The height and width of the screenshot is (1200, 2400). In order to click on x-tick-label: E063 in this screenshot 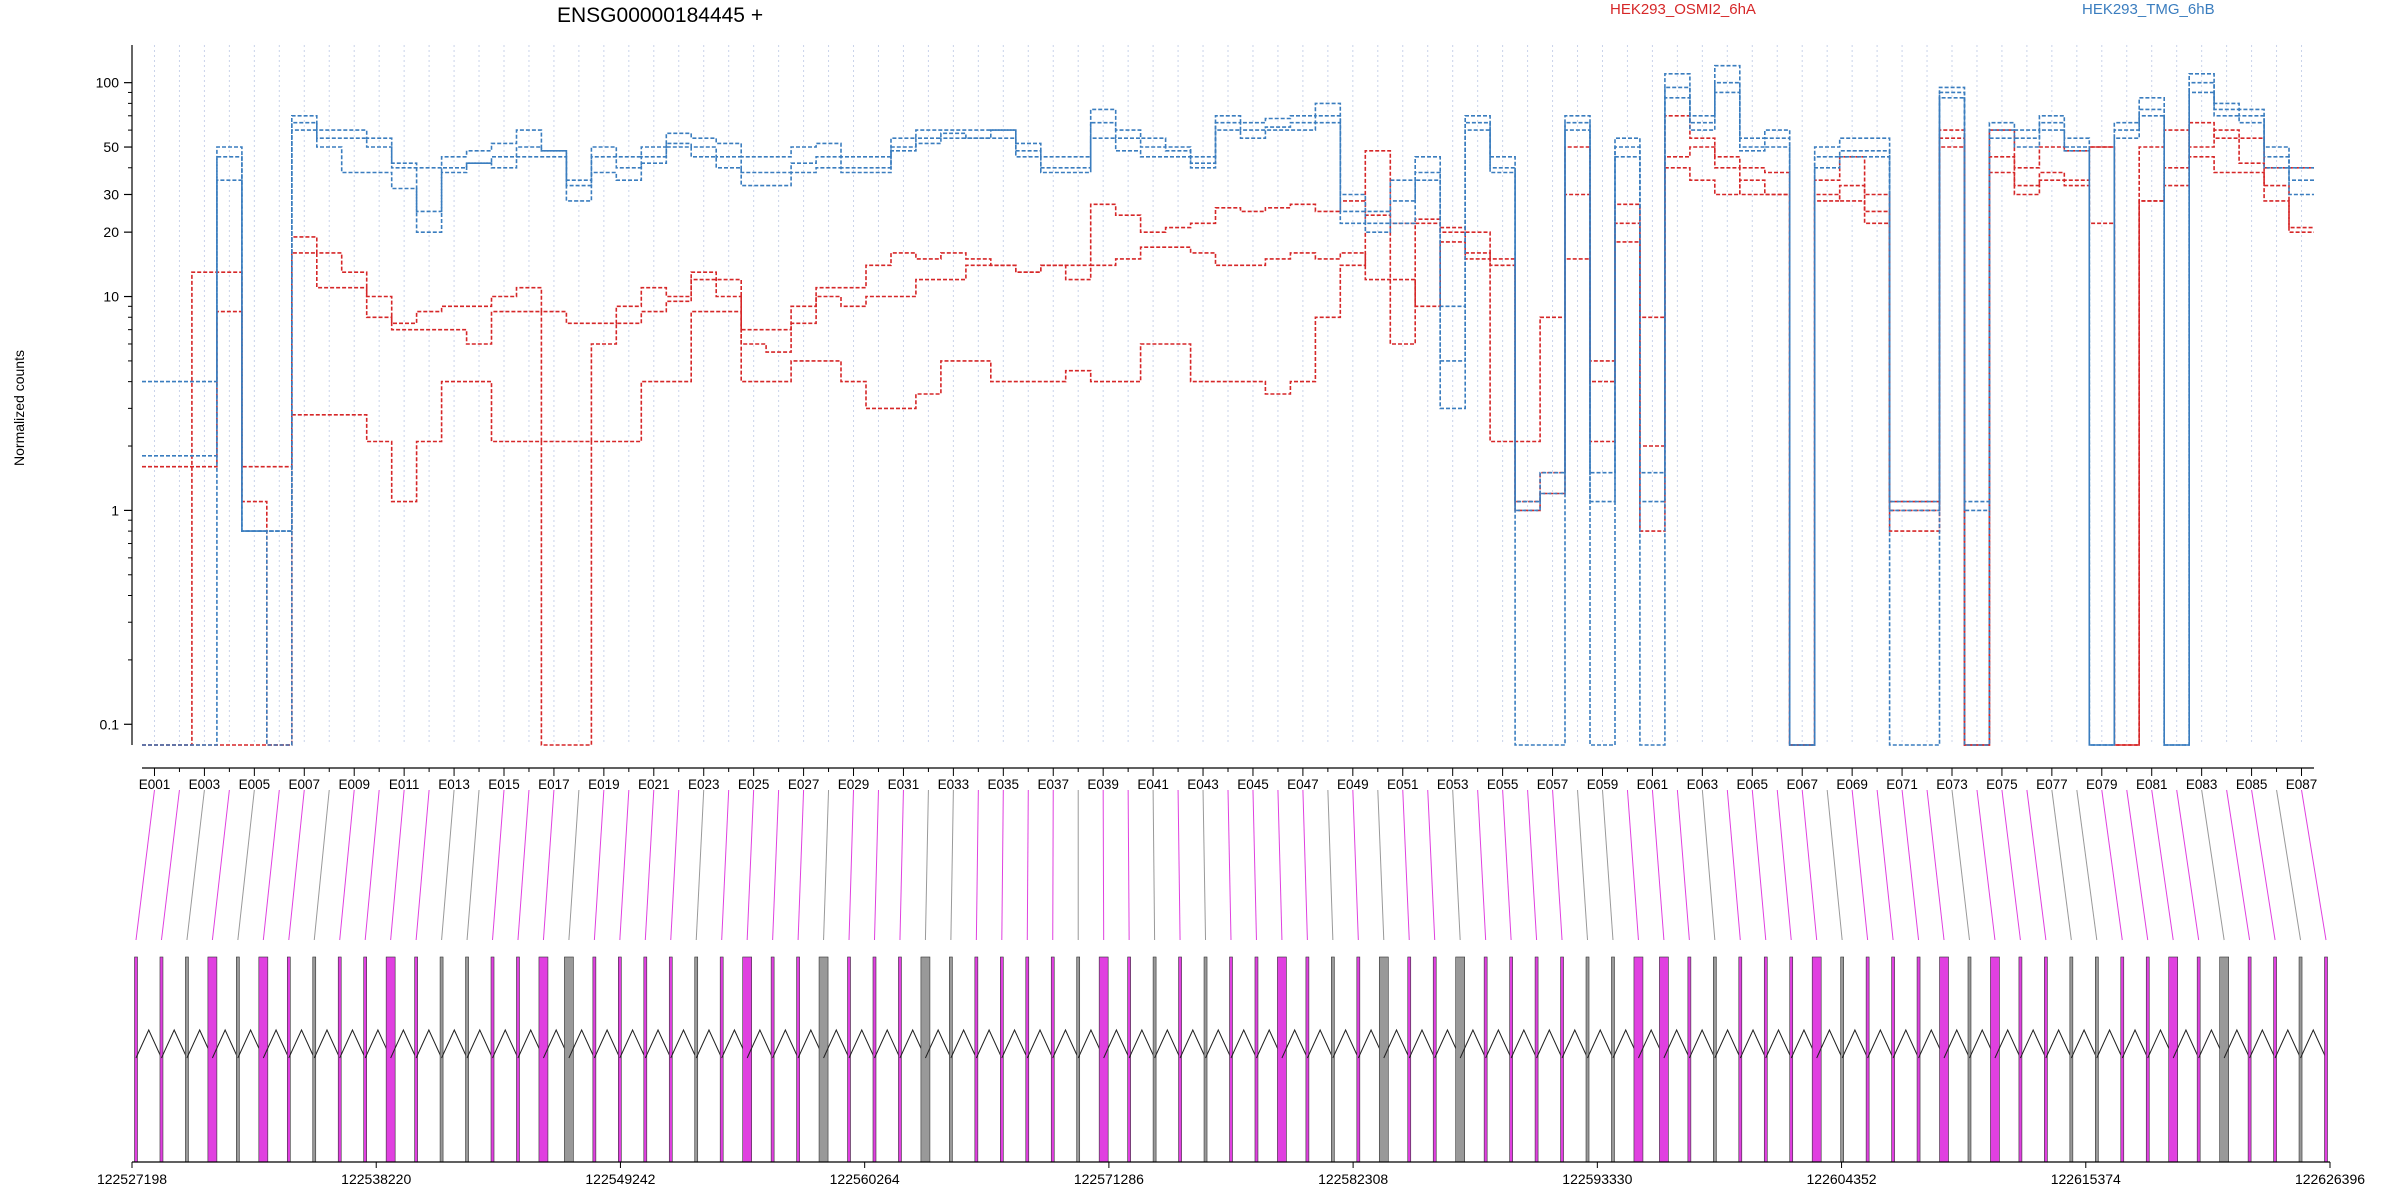, I will do `click(1703, 784)`.